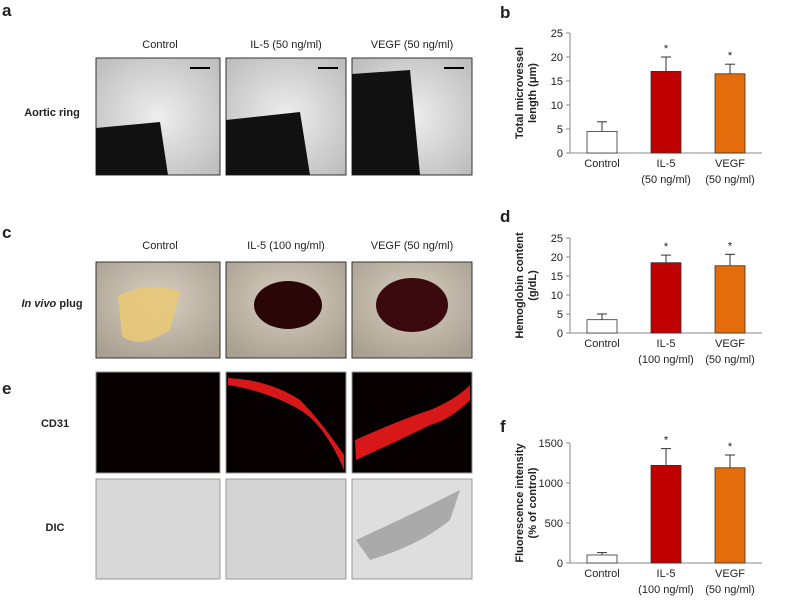 This screenshot has height=609, width=787. Describe the element at coordinates (505, 12) in the screenshot. I see `panel-label: b` at that location.